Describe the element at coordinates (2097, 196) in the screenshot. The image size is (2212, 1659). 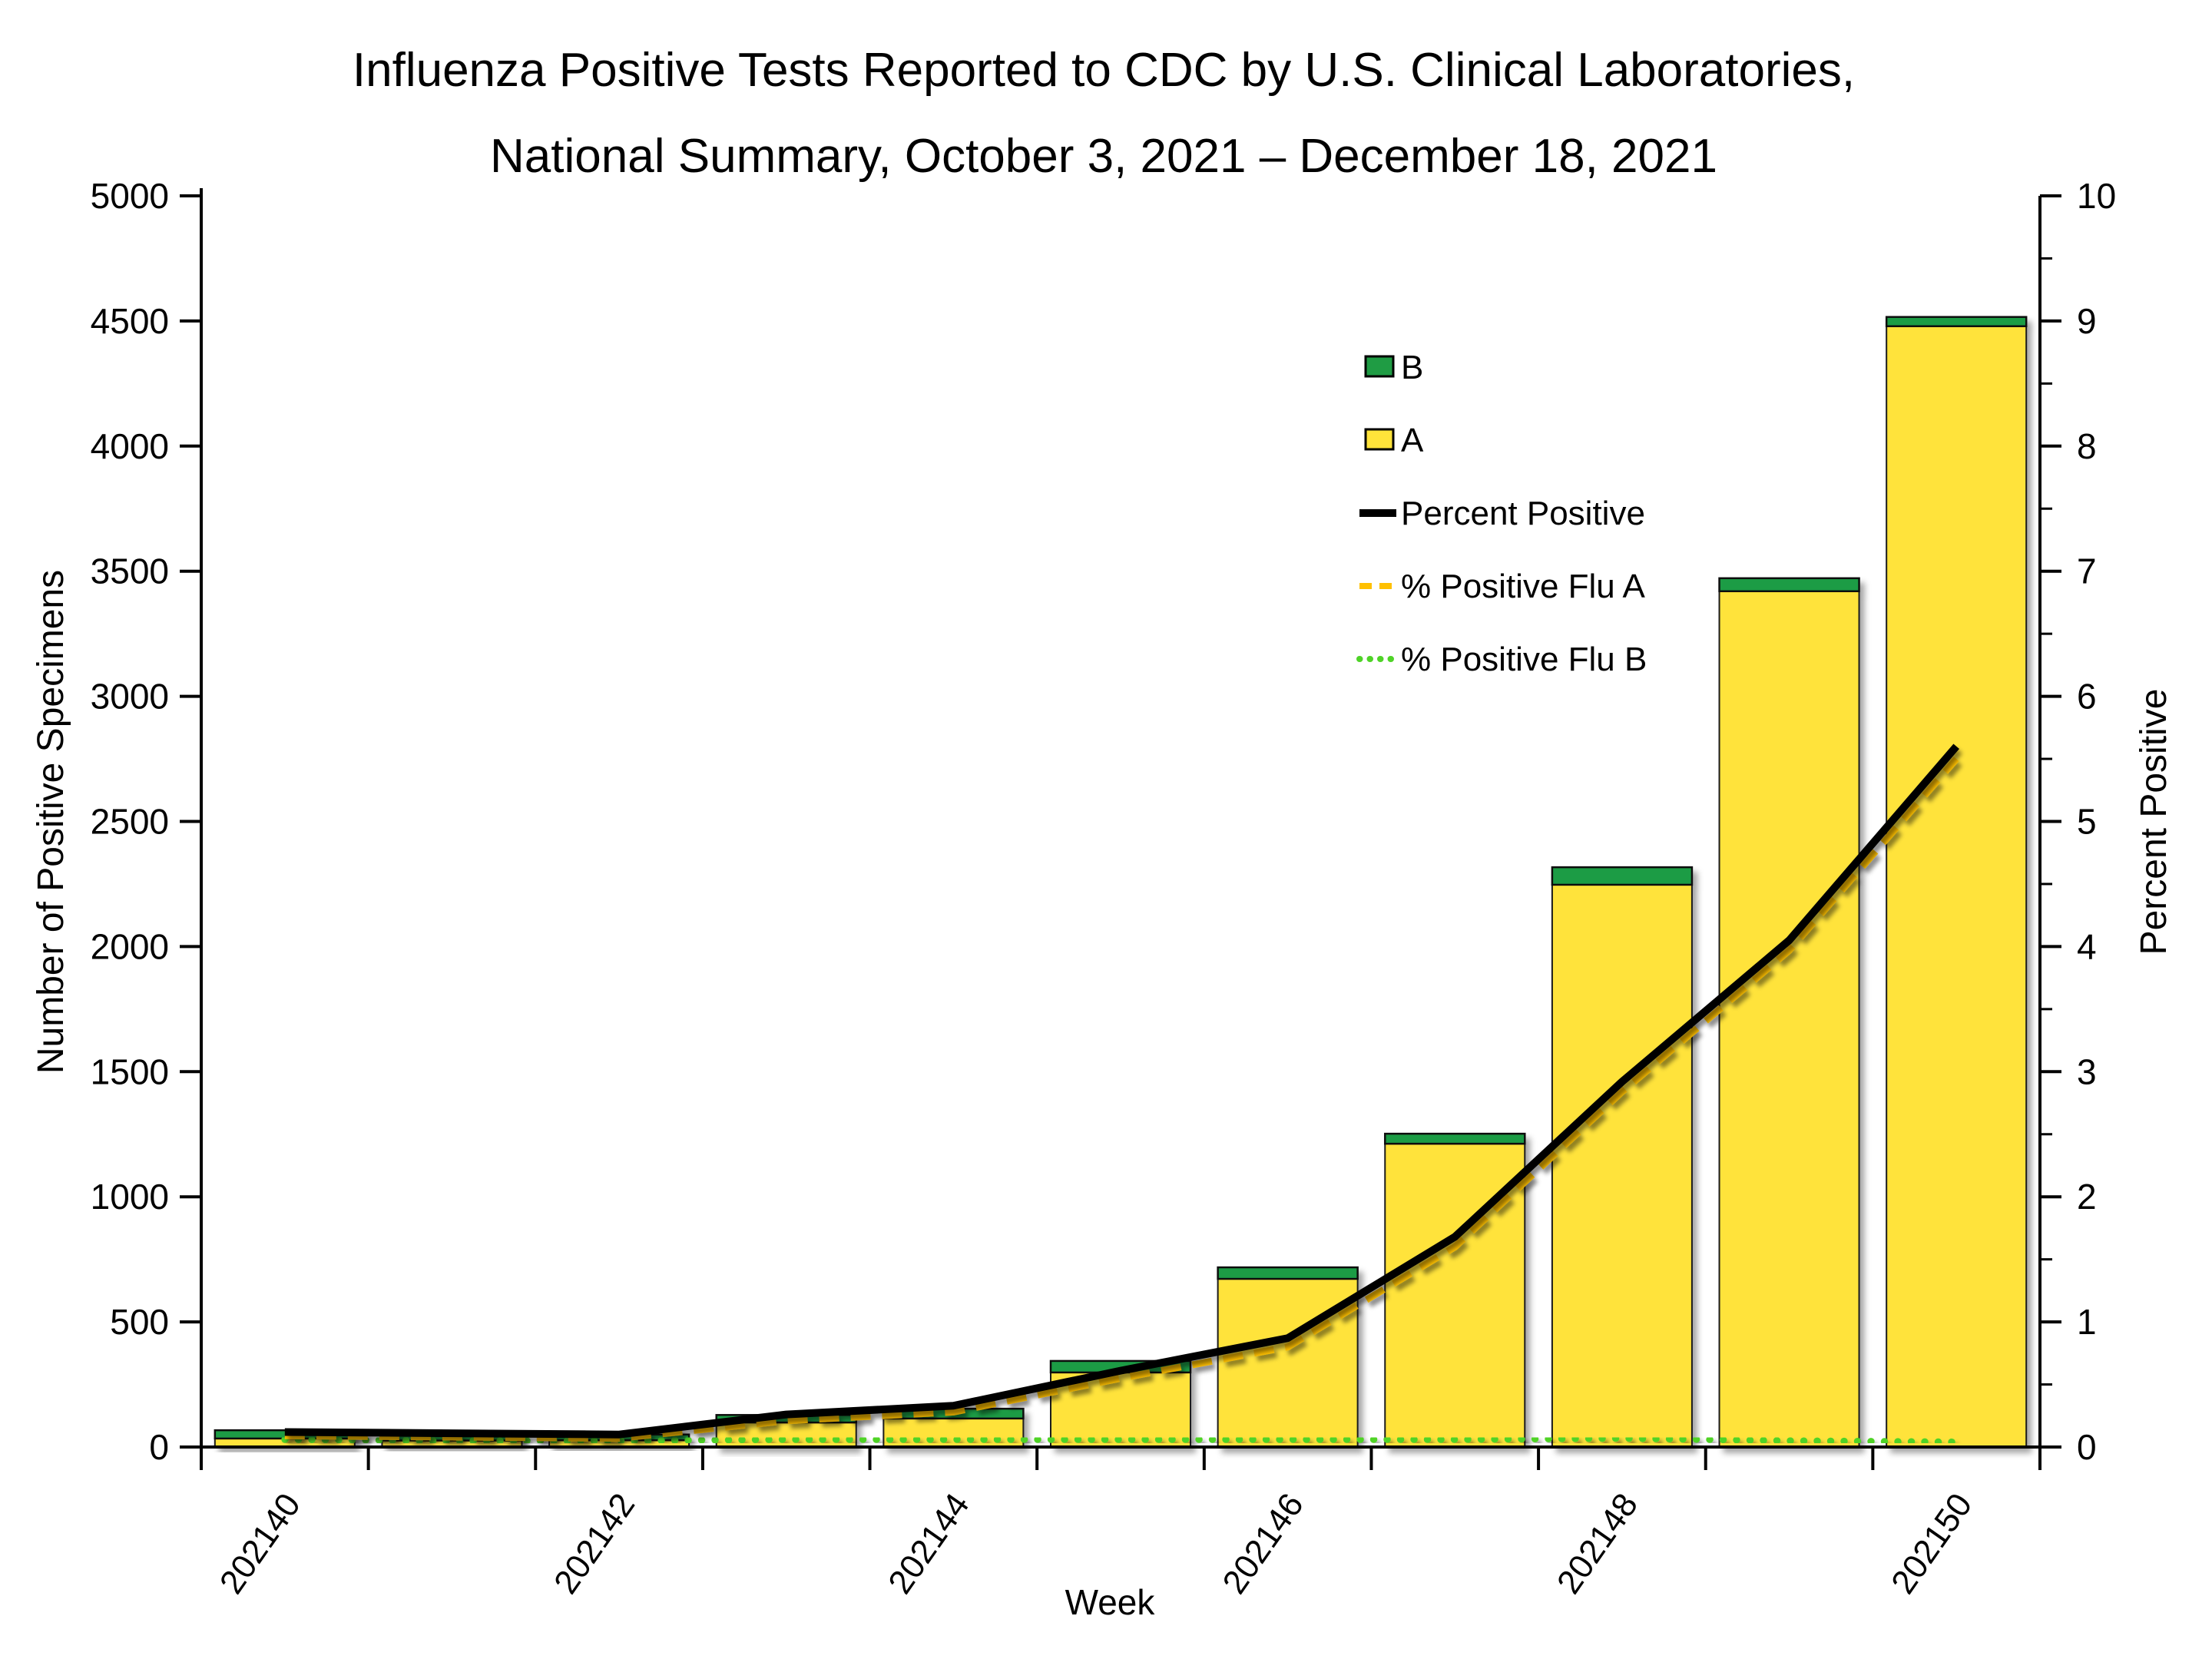
I see `right-tick-label: 10` at that location.